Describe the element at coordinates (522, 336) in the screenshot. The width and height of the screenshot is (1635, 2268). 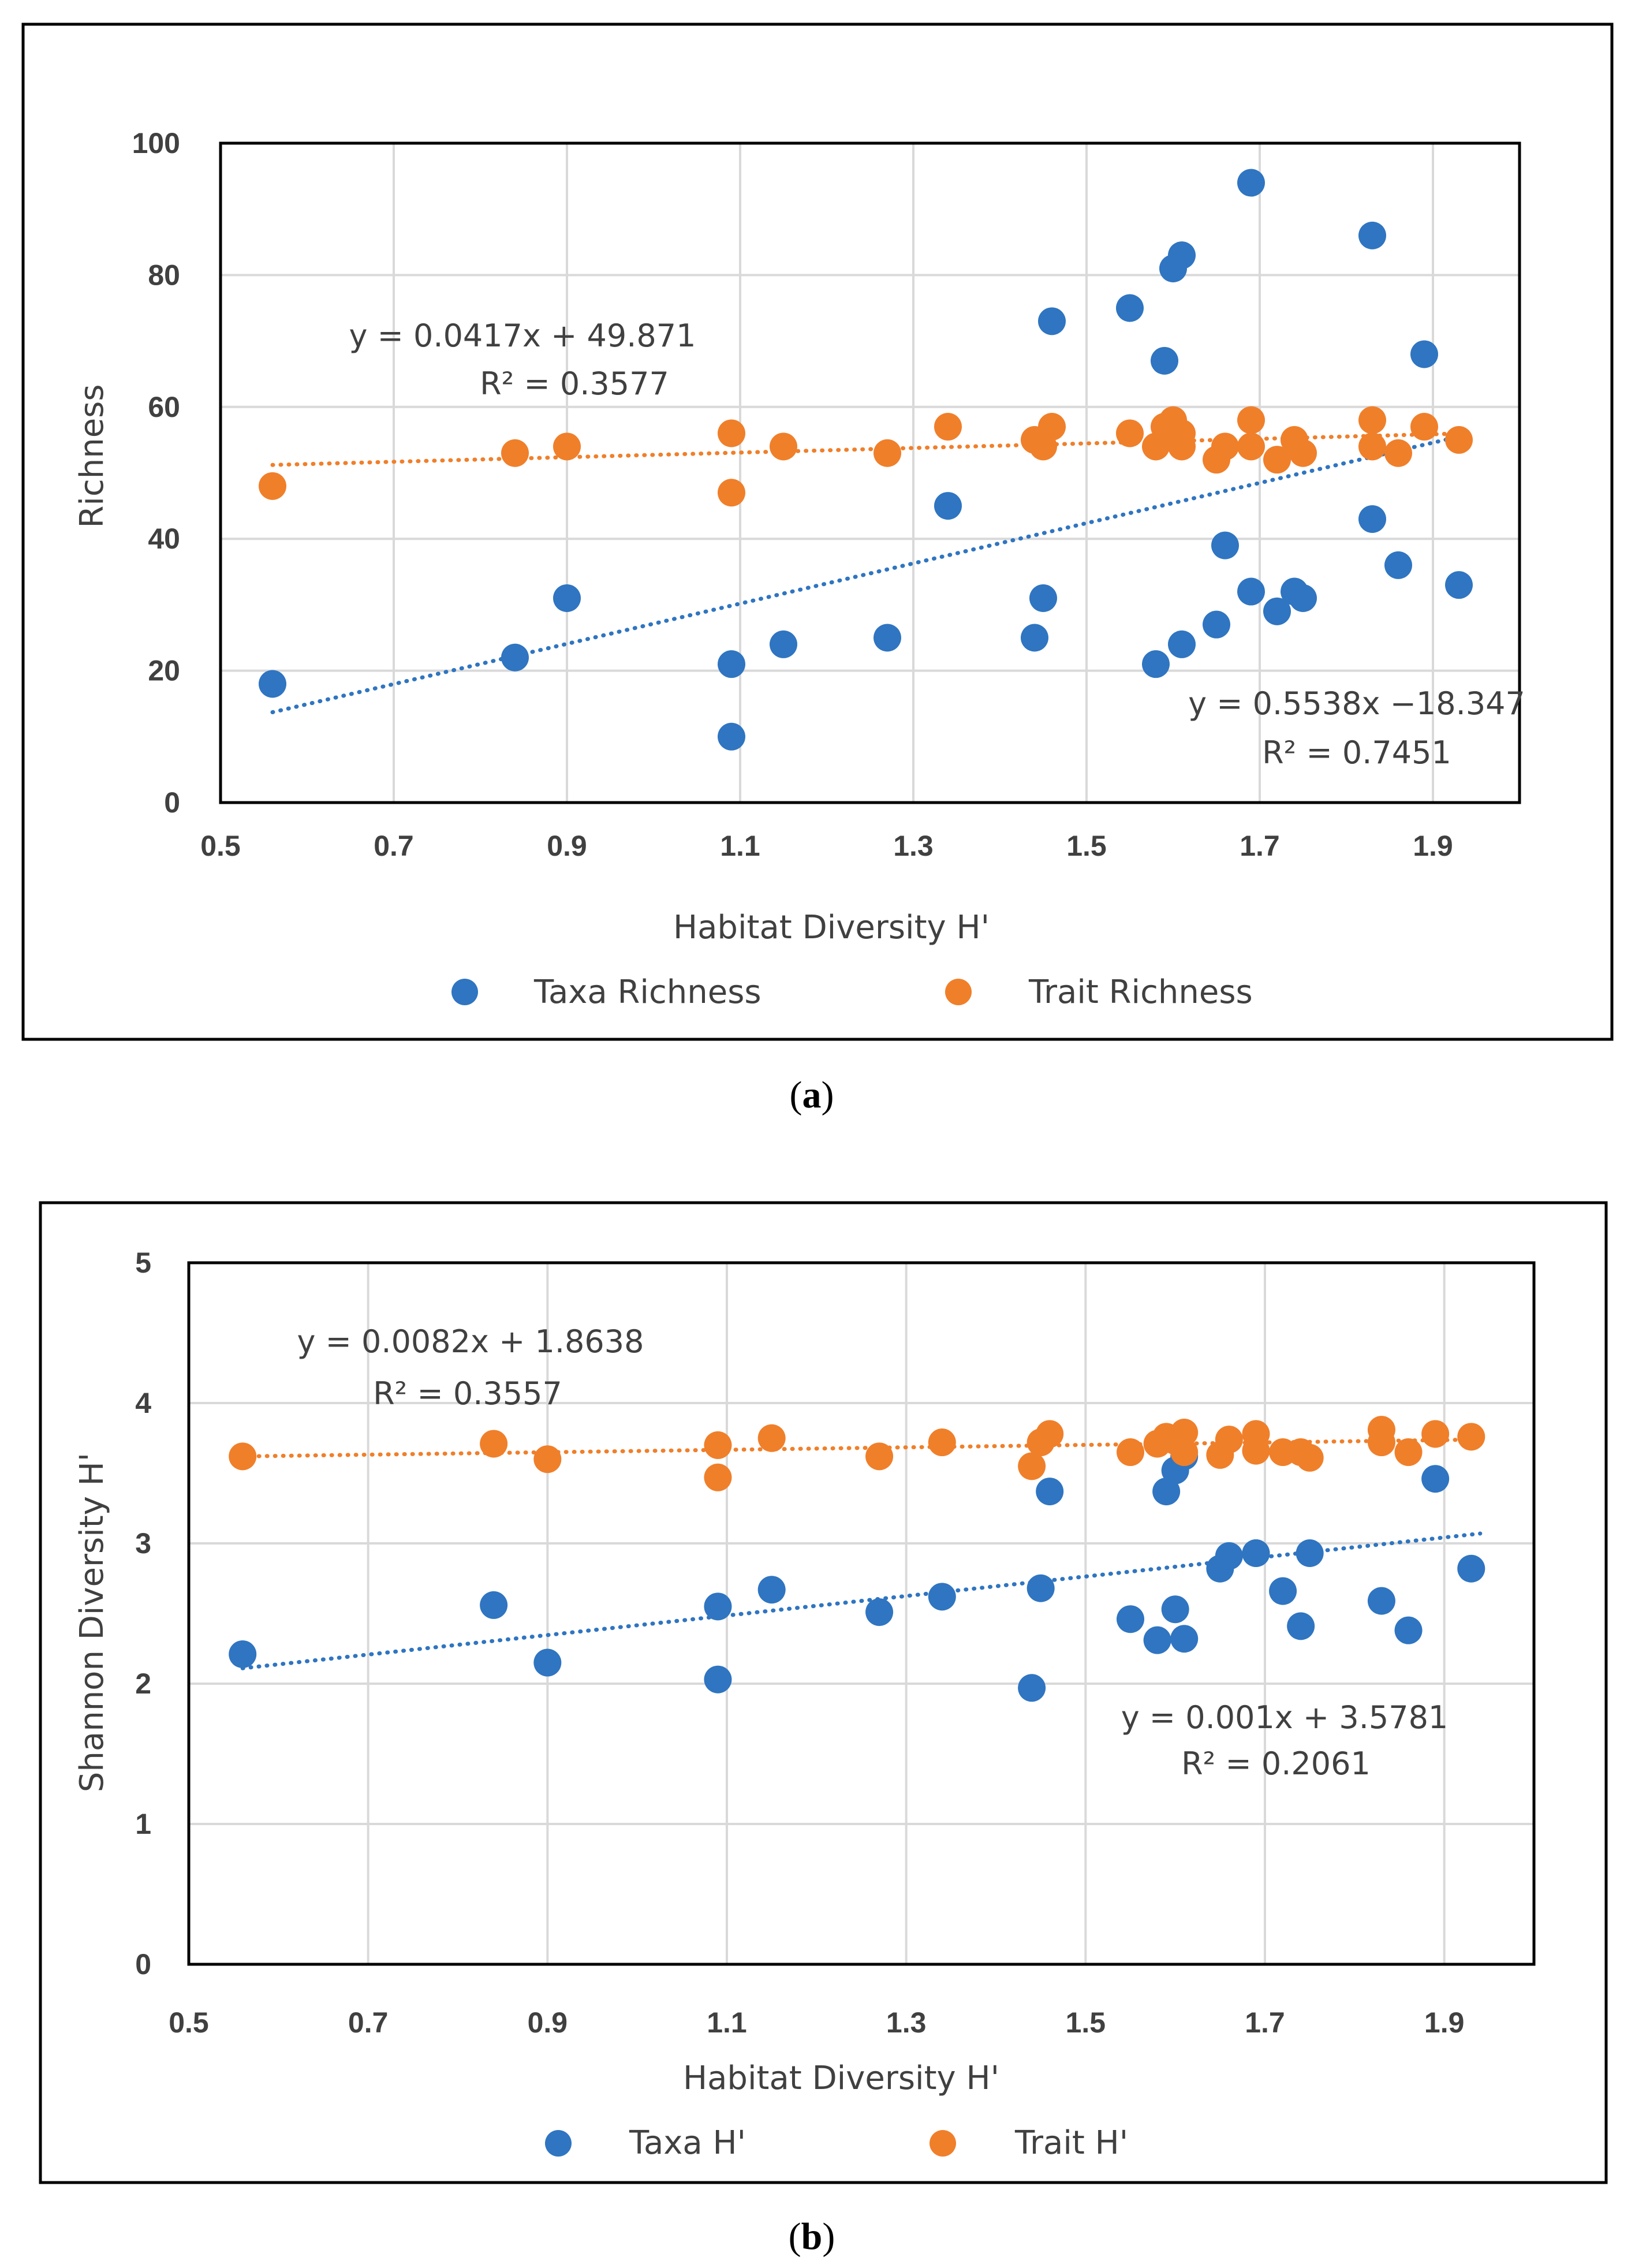
I see `chart-a-trait-equation: y = 0.0417x + 49.871` at that location.